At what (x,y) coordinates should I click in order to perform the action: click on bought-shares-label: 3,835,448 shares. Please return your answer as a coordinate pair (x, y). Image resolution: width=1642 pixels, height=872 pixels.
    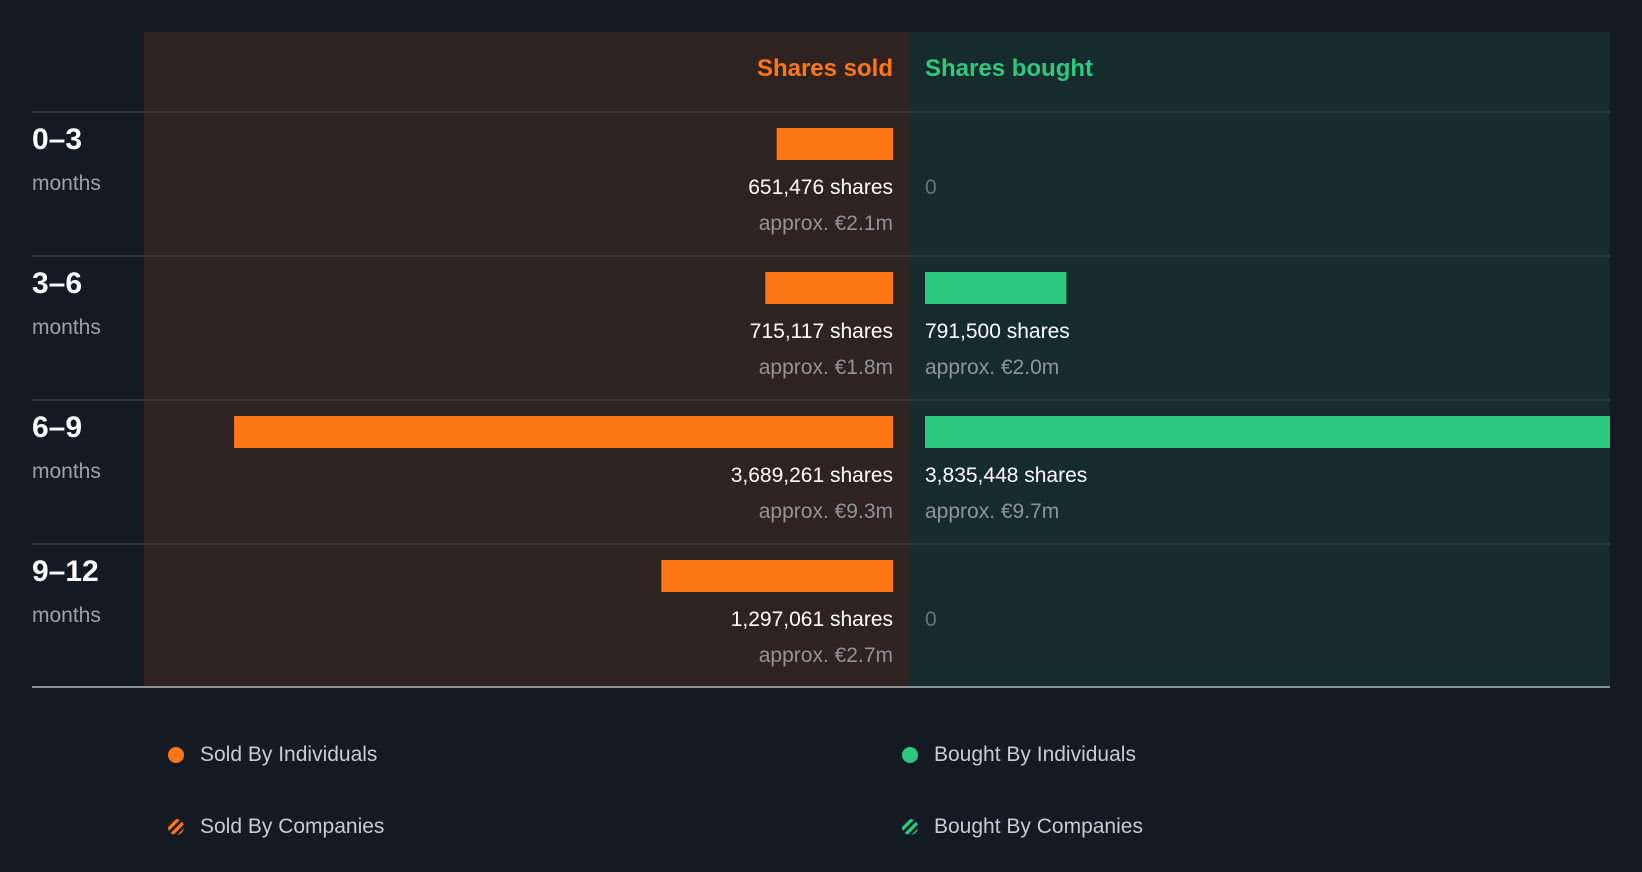
    Looking at the image, I should click on (1006, 475).